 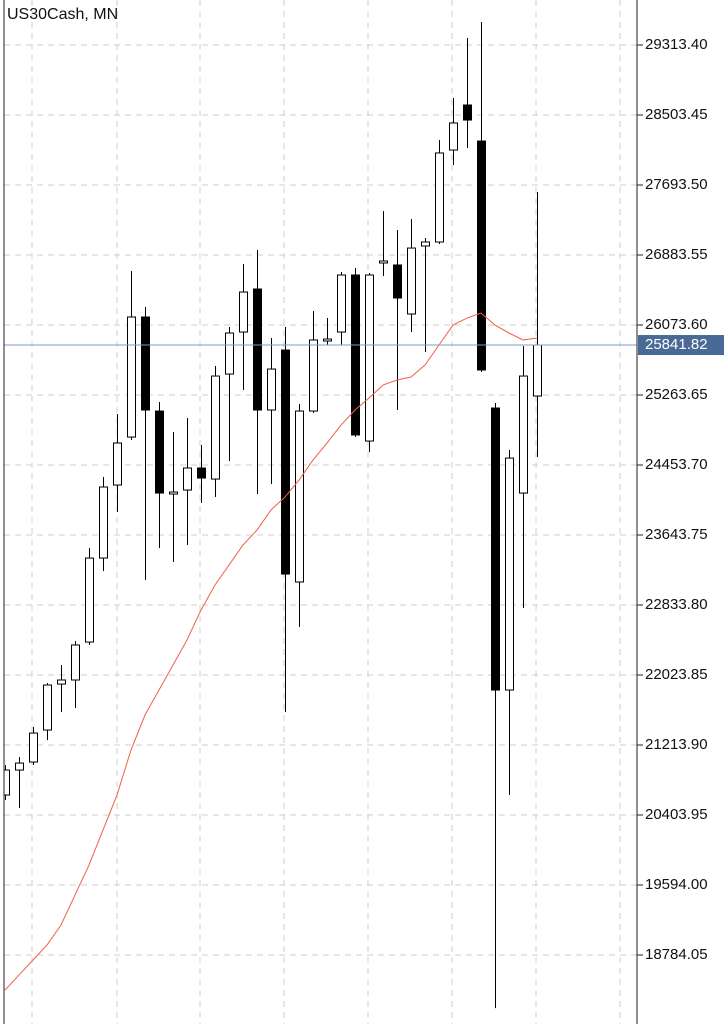 What do you see at coordinates (676, 254) in the screenshot?
I see `y-tick-label: 26883.55` at bounding box center [676, 254].